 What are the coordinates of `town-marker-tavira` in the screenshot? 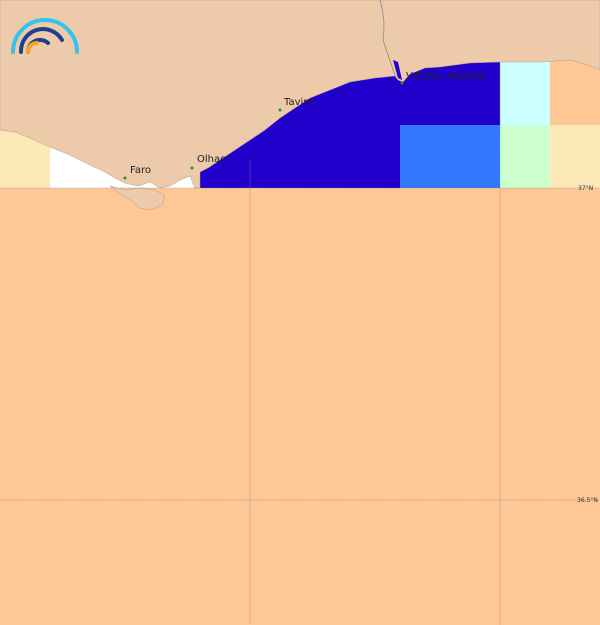 It's located at (280, 110).